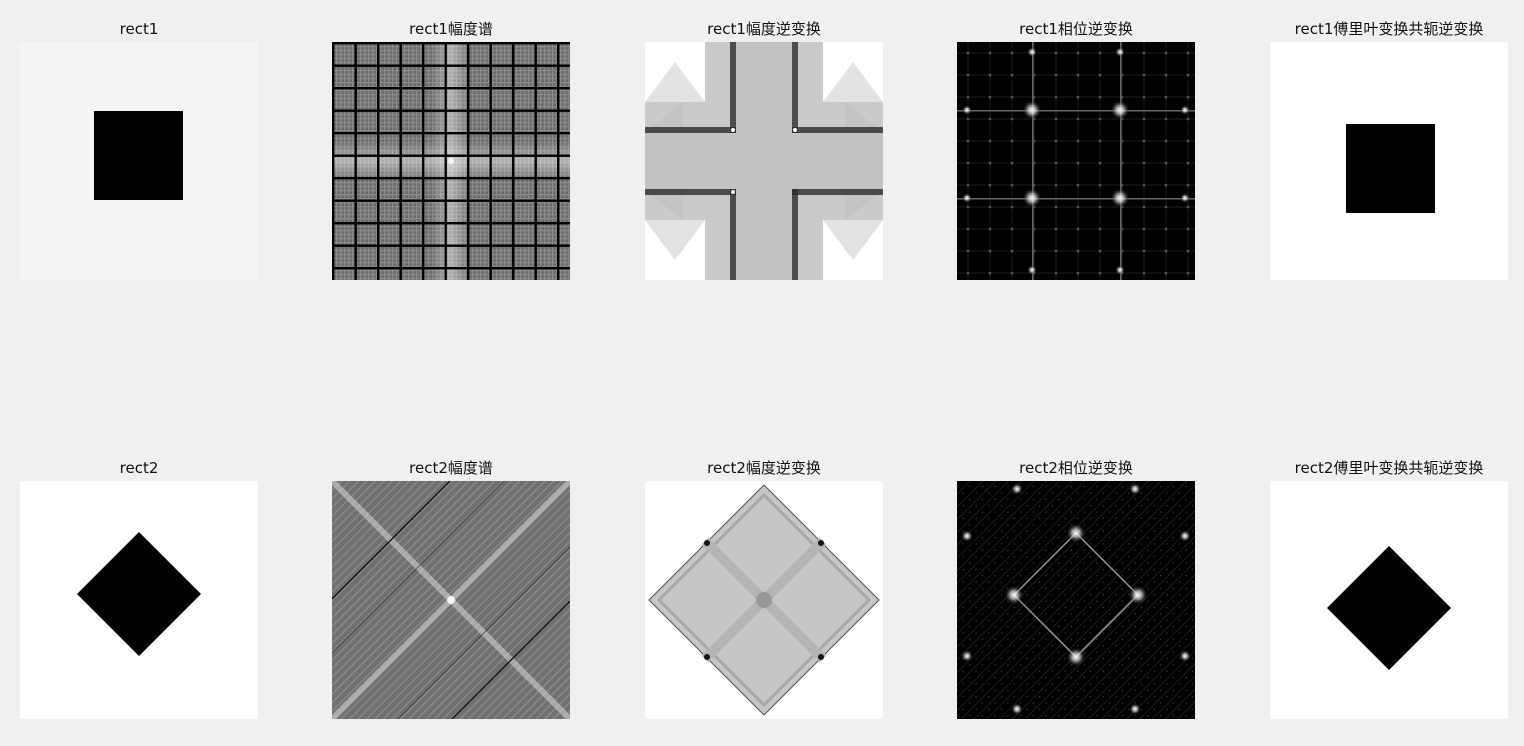 This screenshot has height=746, width=1524. I want to click on rect1-conjugate-inverse-image, so click(1389, 161).